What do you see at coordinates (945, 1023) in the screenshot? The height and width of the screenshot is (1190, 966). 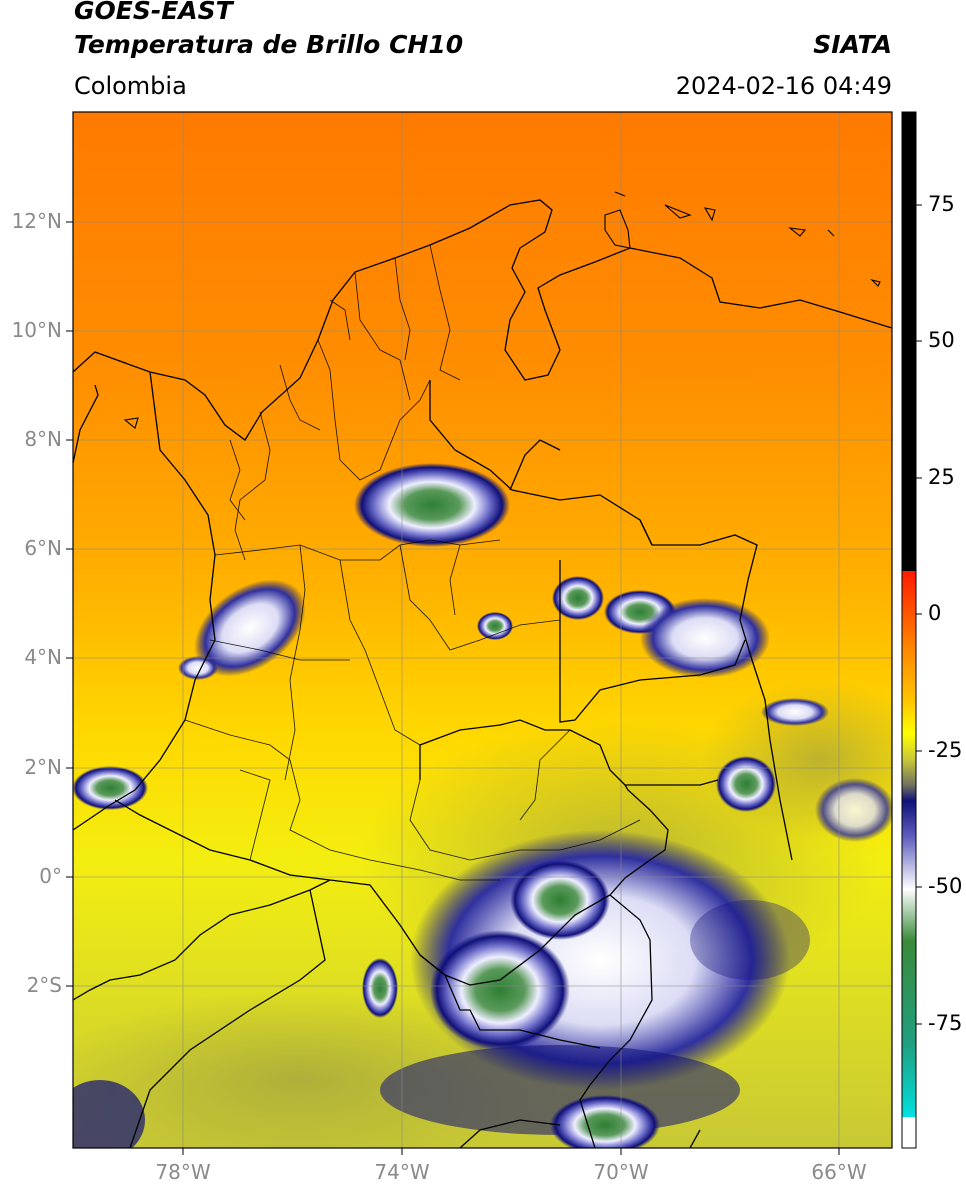 I see `colorbar-tick-label: -75` at bounding box center [945, 1023].